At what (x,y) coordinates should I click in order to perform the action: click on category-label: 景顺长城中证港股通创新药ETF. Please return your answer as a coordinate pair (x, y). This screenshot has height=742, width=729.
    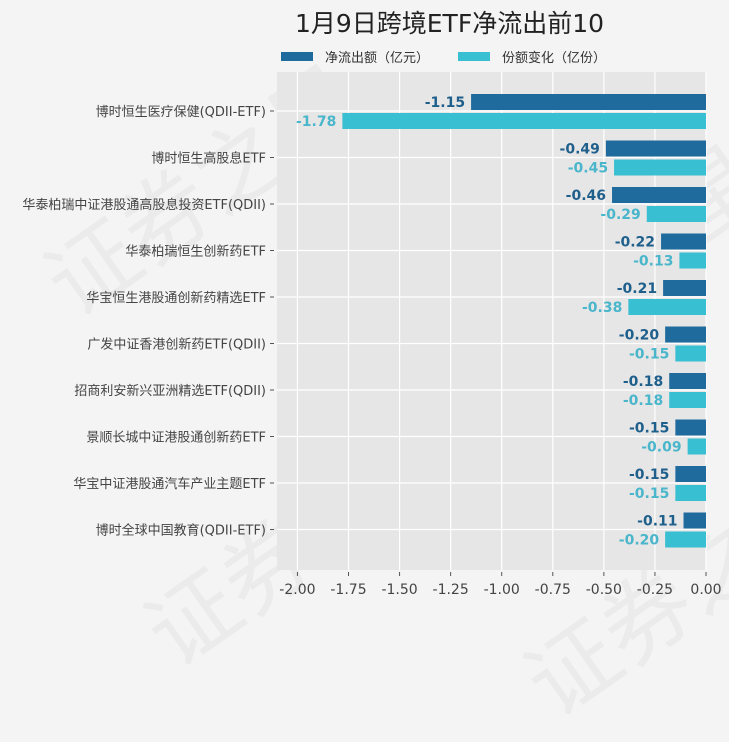
    Looking at the image, I should click on (176, 438).